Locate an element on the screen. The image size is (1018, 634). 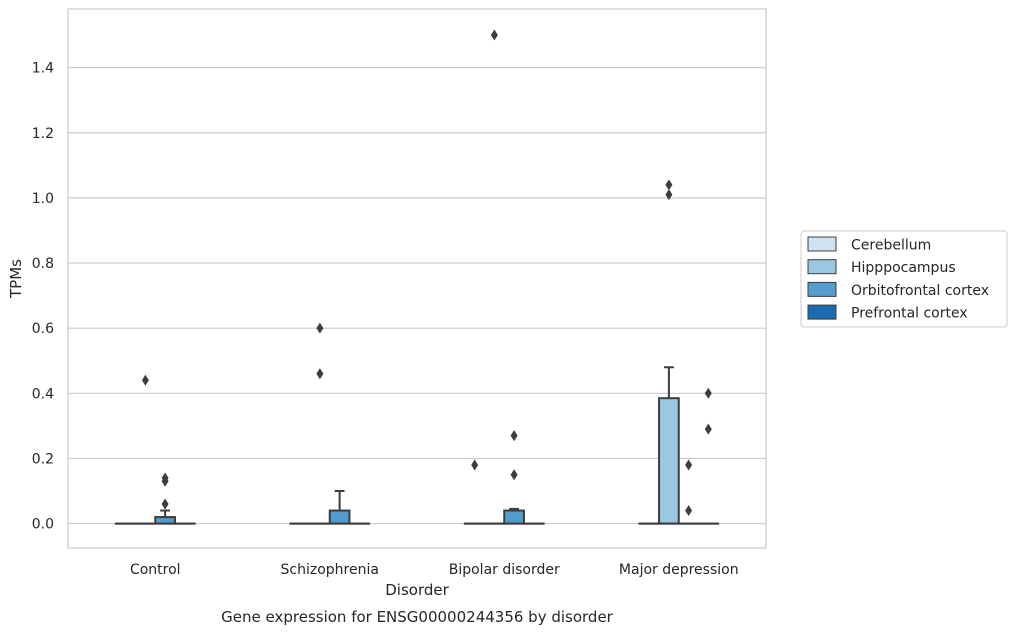
y-tick-label: 0.4 is located at coordinates (43, 394).